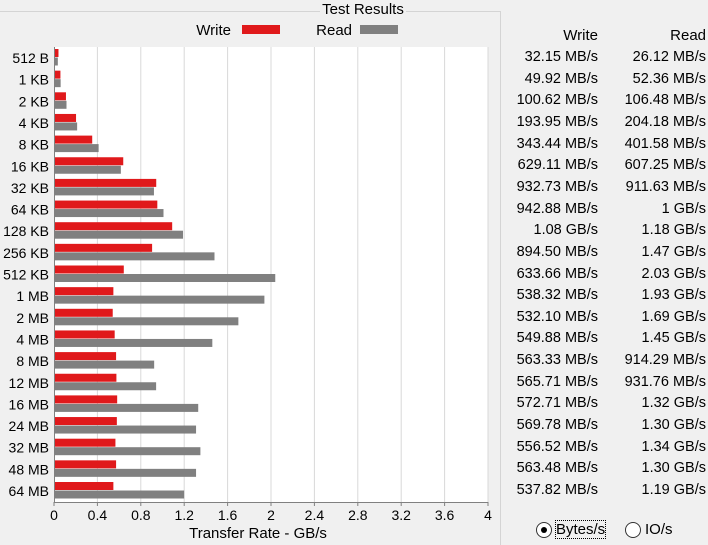  I want to click on read-rate-cell: 607.25 MB/s, so click(665, 165).